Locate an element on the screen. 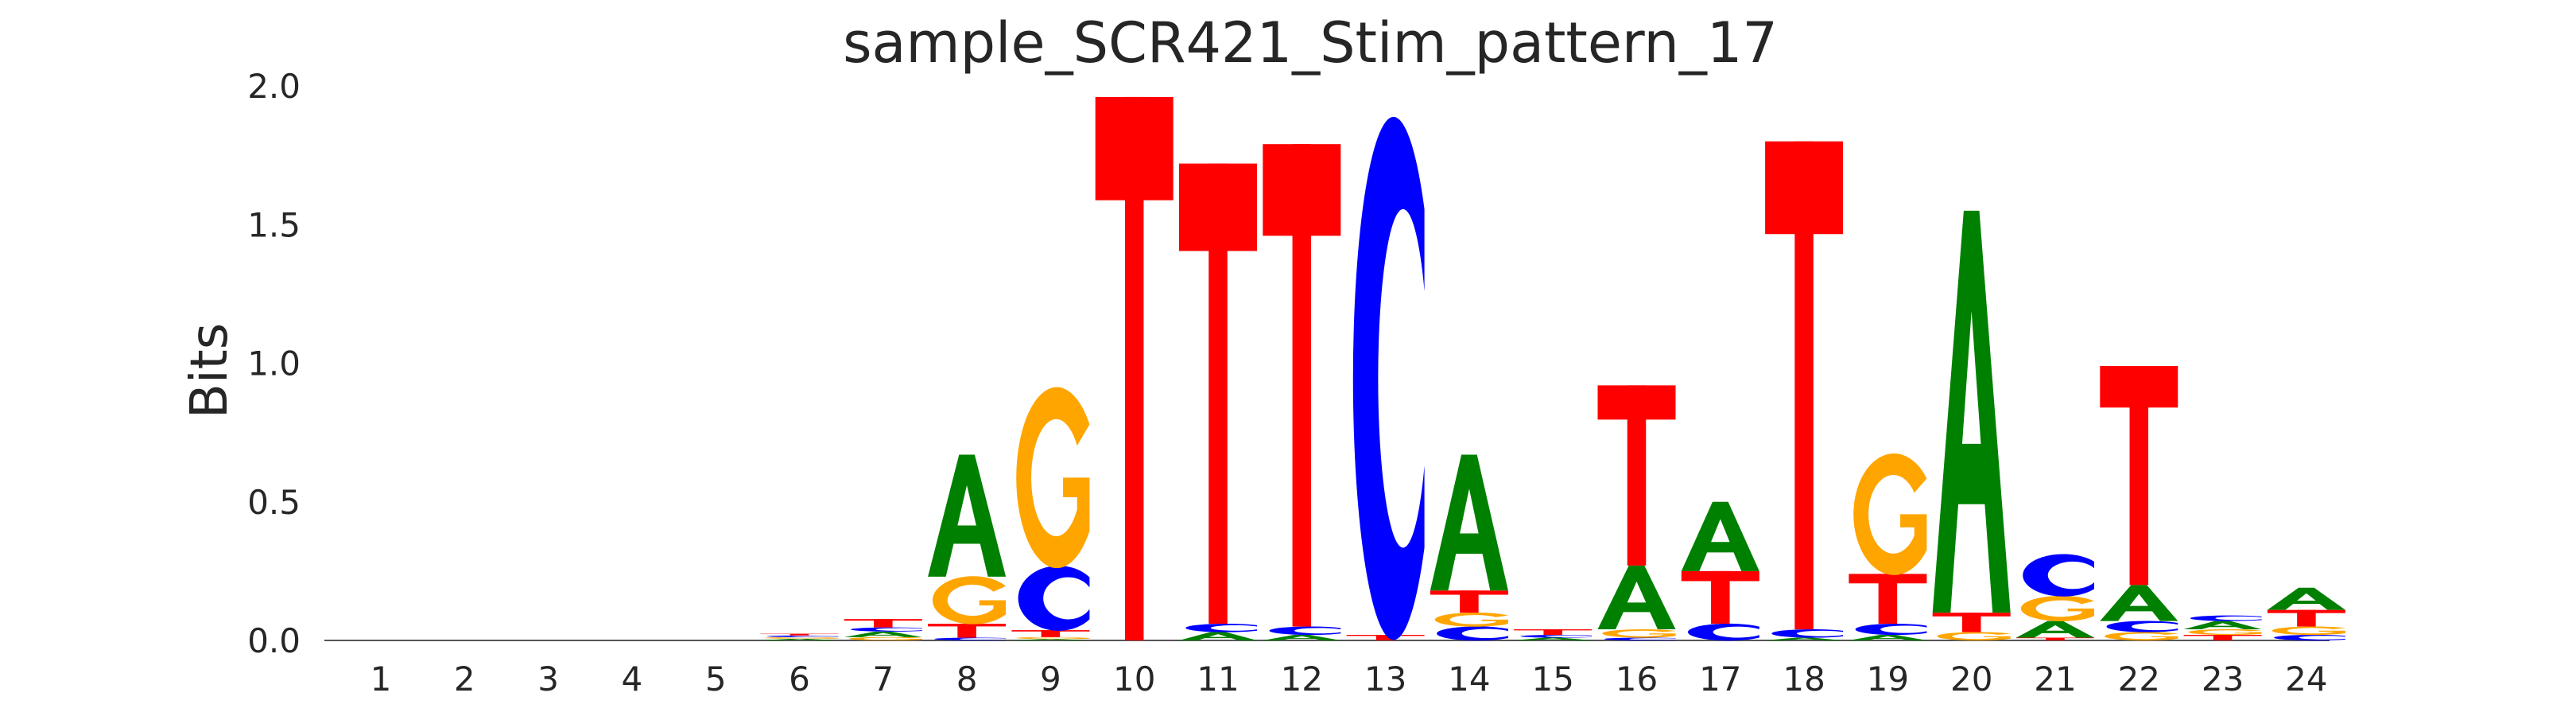 This screenshot has height=716, width=2576. x-tick-label: 6 is located at coordinates (800, 679).